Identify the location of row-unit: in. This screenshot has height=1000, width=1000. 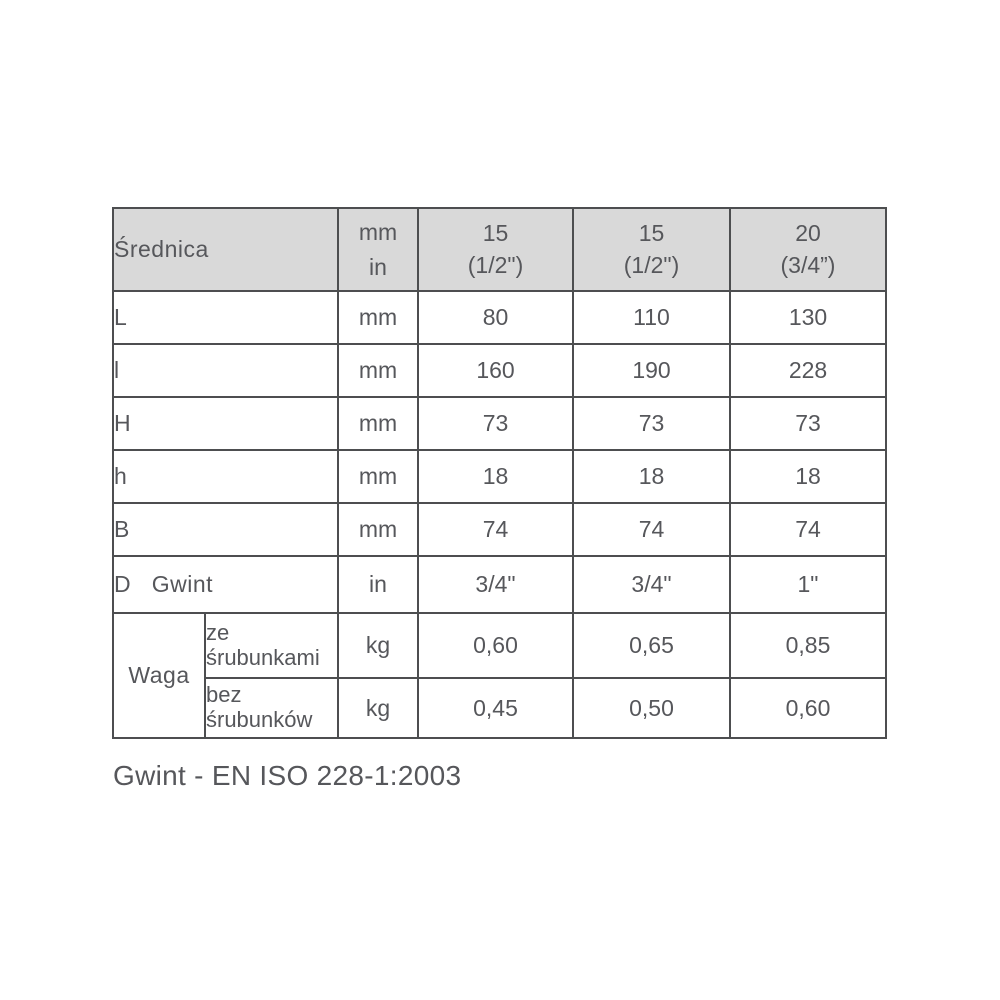
(378, 584).